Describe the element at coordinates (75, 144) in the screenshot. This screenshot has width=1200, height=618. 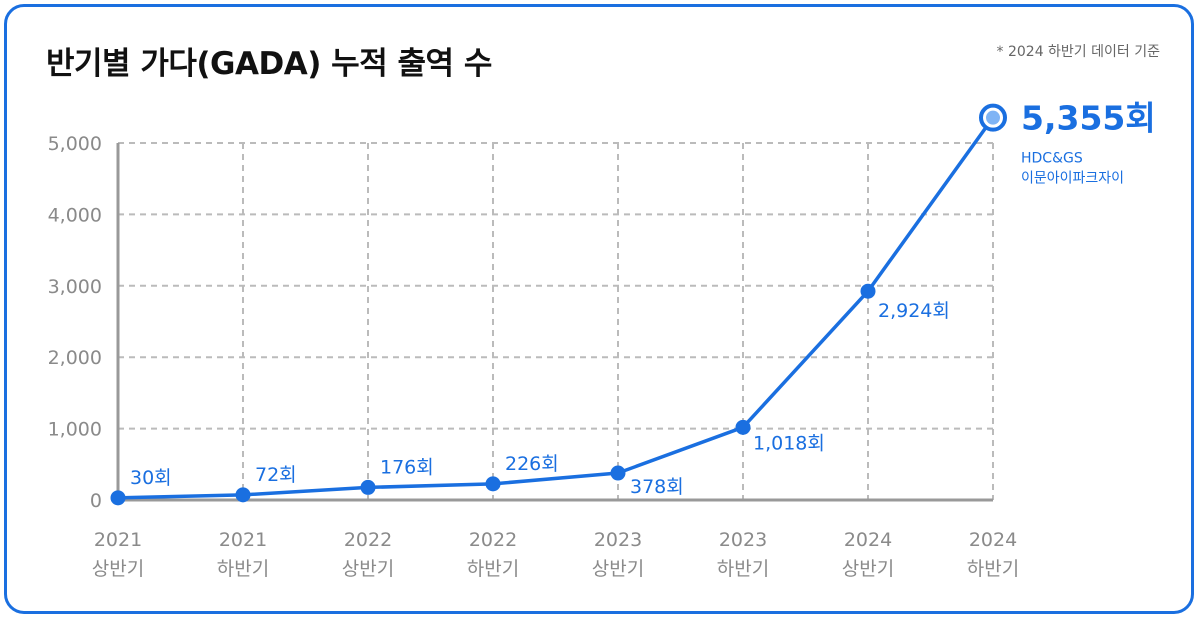
I see `y-tick-label: 5,000` at that location.